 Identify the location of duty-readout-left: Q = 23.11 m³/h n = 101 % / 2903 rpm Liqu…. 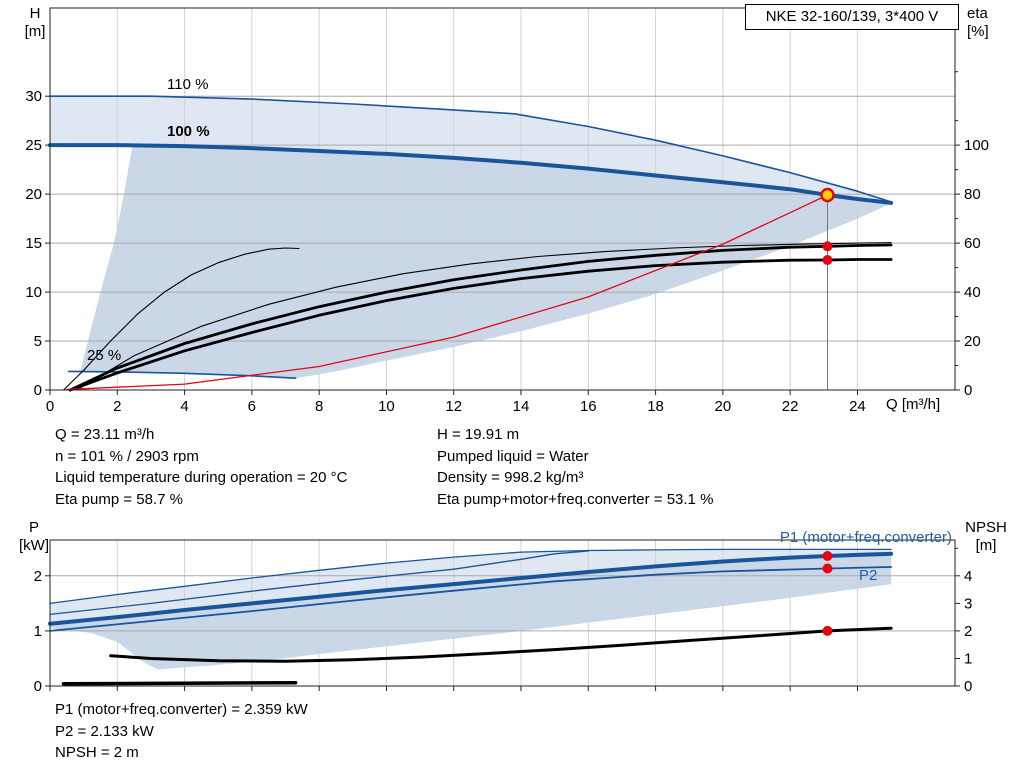
(201, 467).